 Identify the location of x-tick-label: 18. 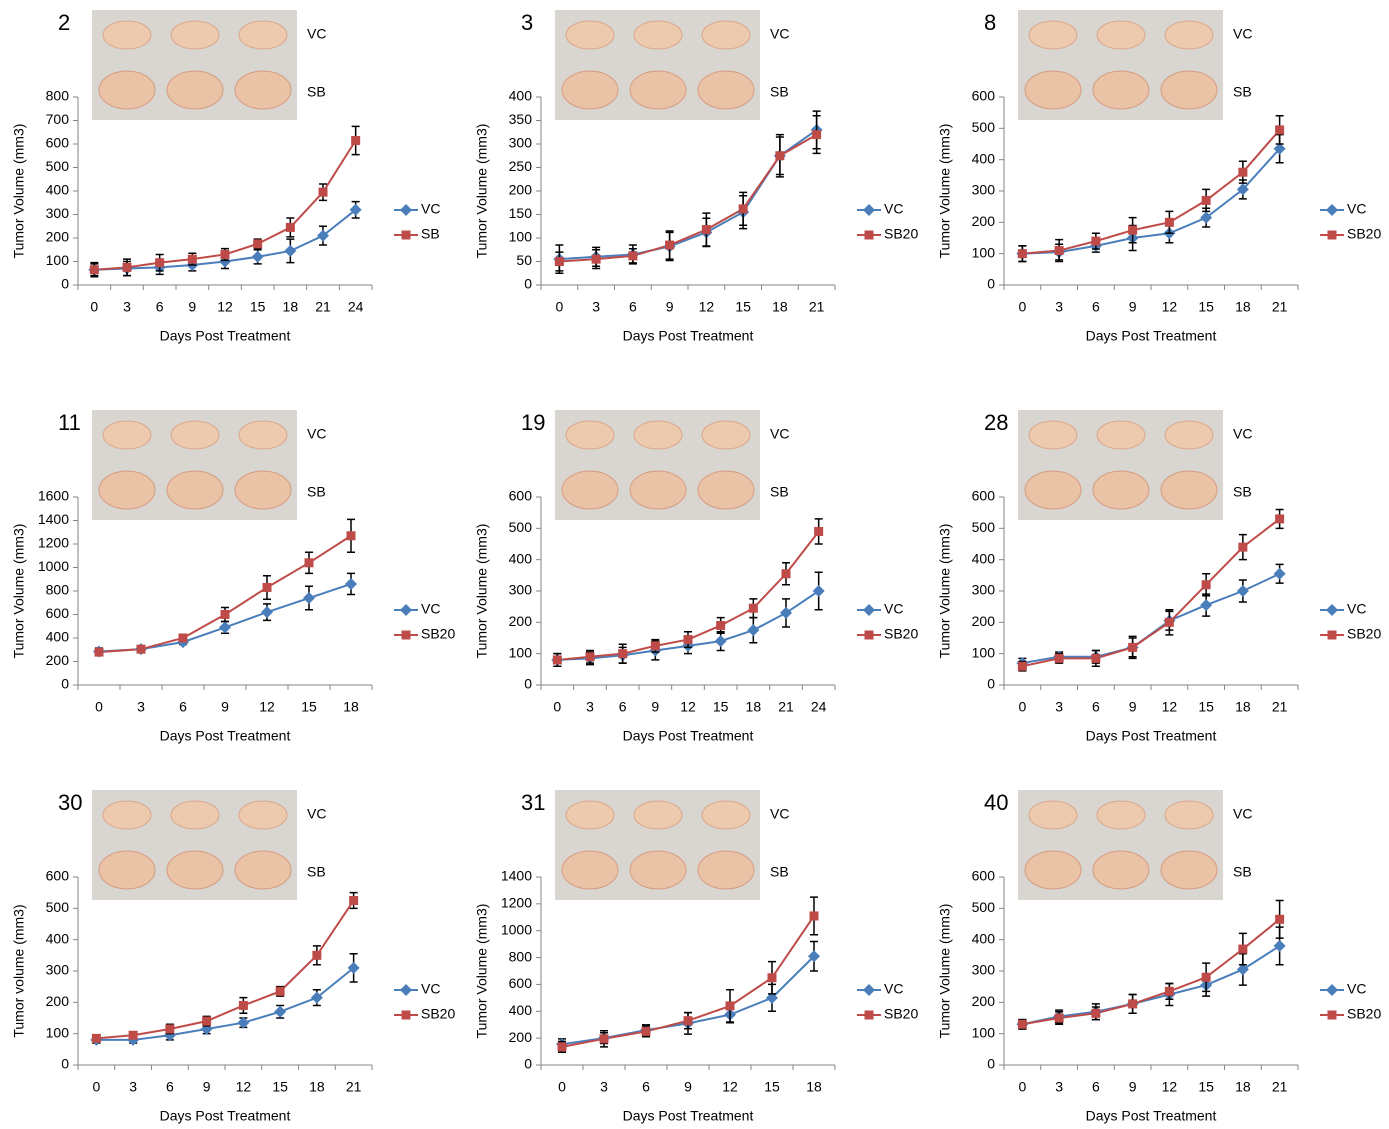
(1243, 307).